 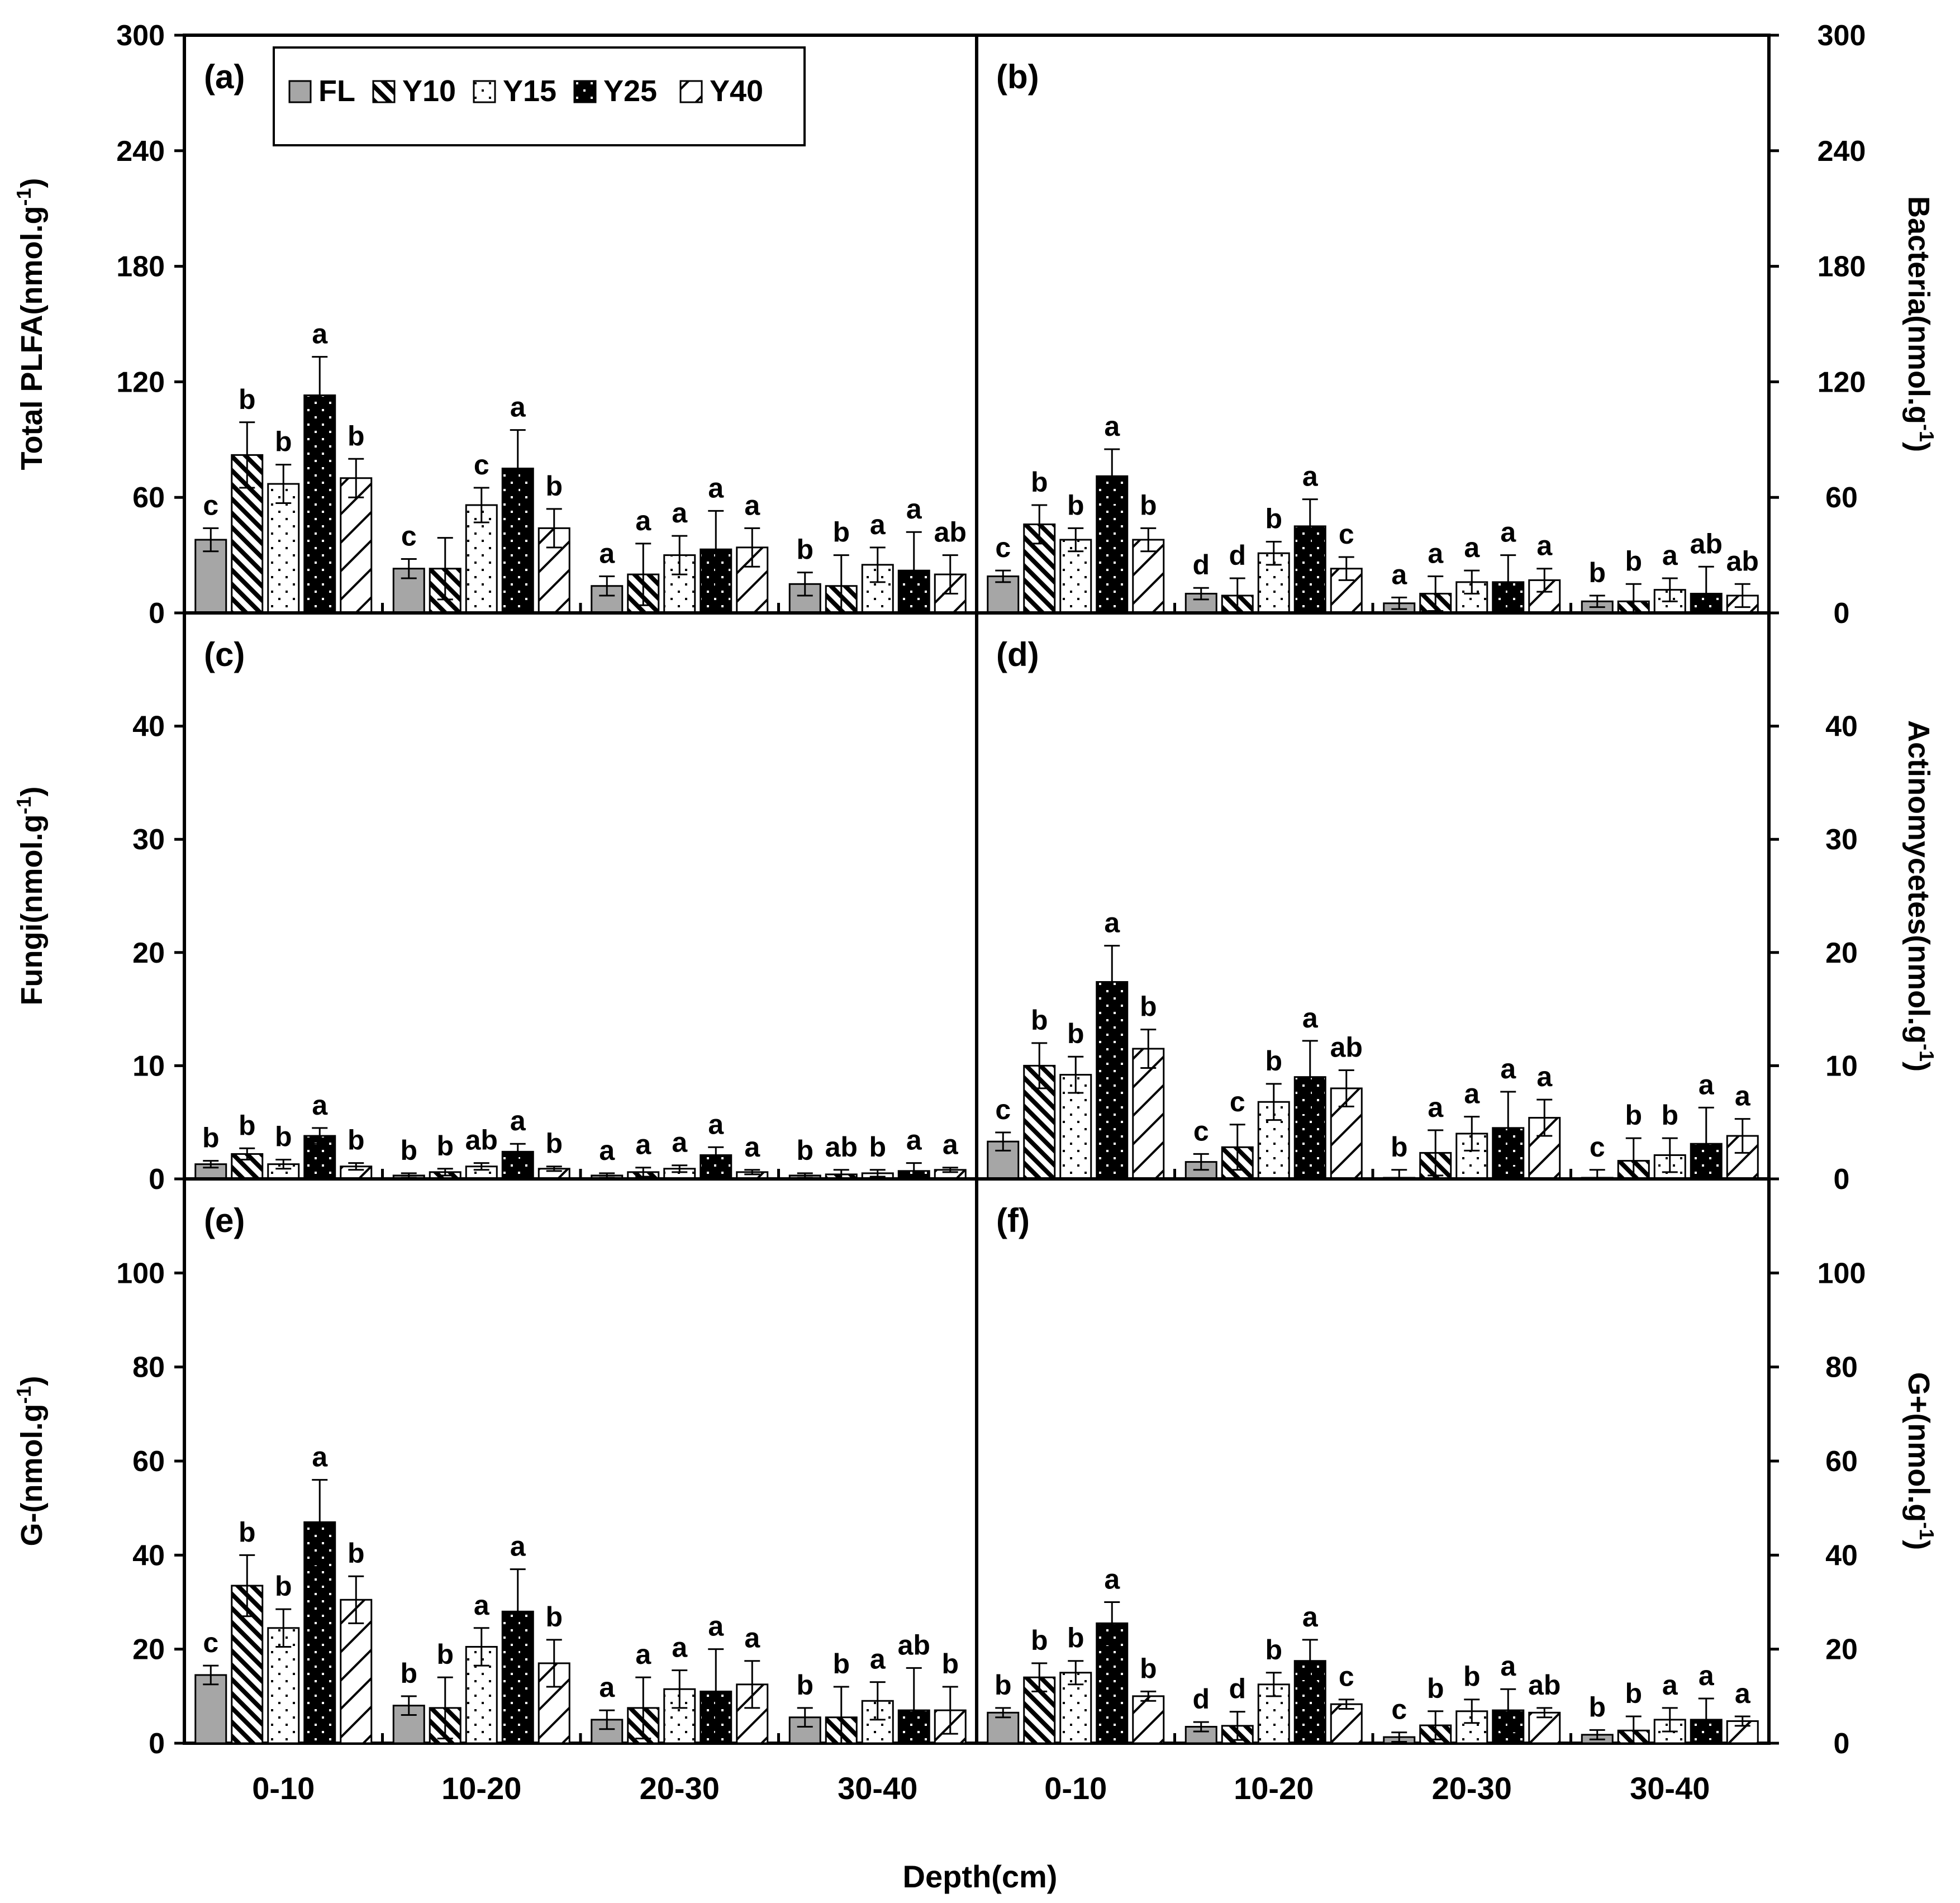 I want to click on y-tick-label: 80, so click(x=1841, y=1368).